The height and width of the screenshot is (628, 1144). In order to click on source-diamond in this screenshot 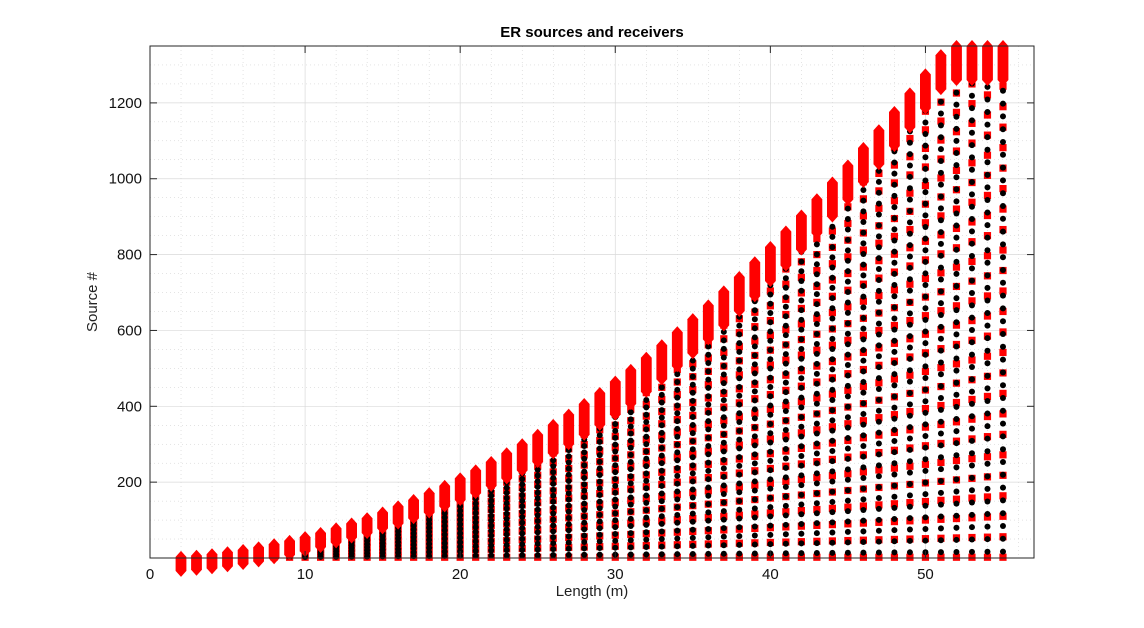, I will do `click(677, 349)`.